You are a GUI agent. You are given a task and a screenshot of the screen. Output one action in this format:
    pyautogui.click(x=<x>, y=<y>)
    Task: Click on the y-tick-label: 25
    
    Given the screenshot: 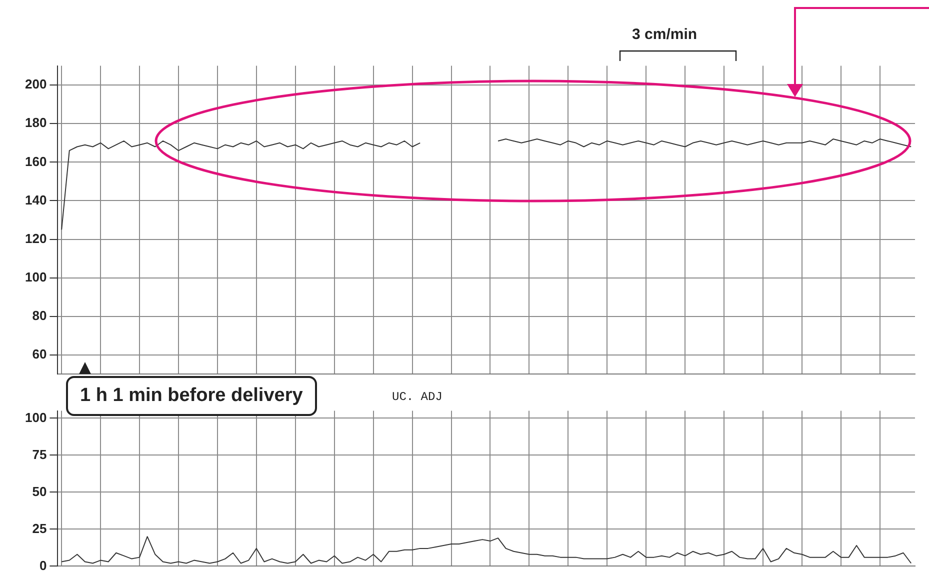 What is the action you would take?
    pyautogui.click(x=39, y=528)
    